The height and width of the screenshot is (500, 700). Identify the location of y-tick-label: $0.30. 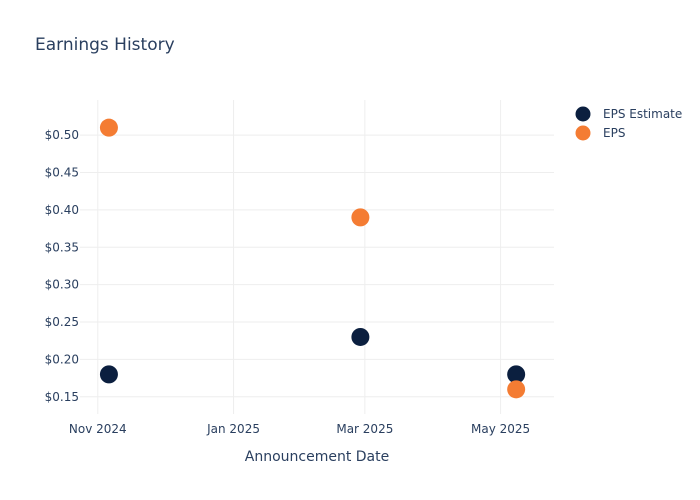
(62, 285).